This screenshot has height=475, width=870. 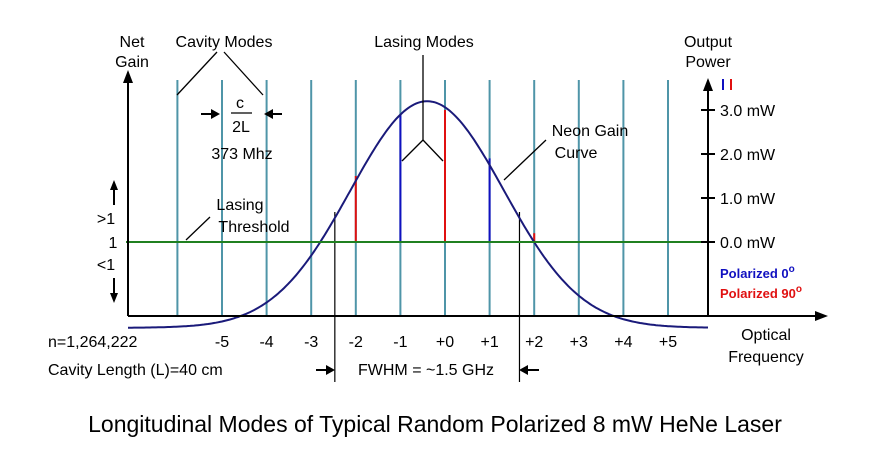 What do you see at coordinates (748, 111) in the screenshot?
I see `power-tick-label: 3.0 mW` at bounding box center [748, 111].